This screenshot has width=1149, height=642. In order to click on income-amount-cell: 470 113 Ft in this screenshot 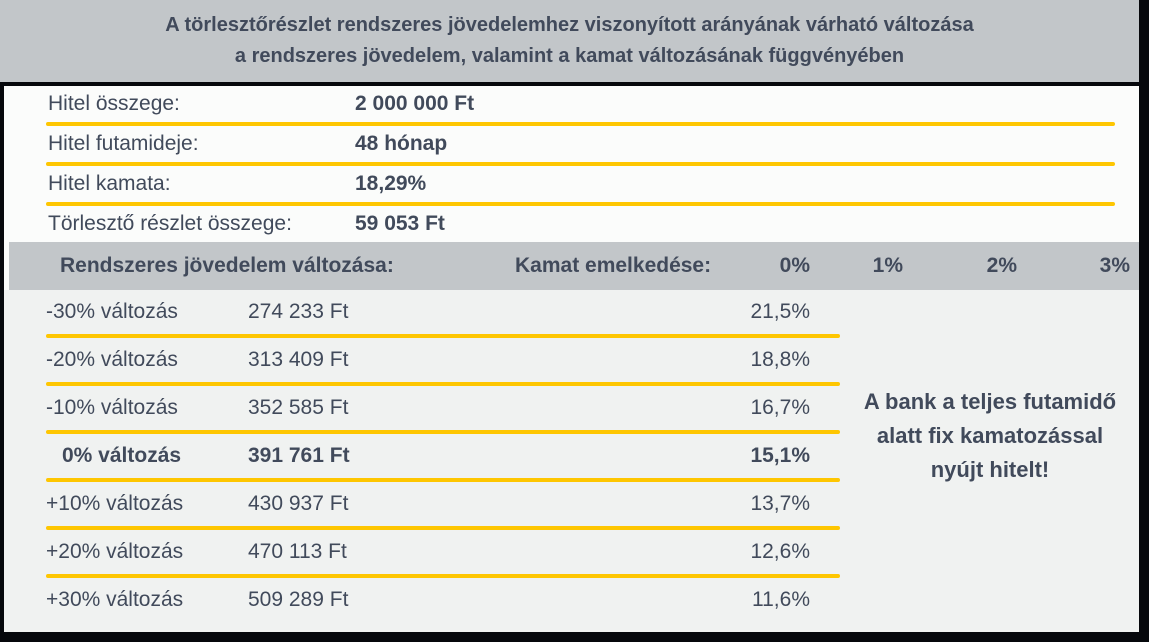, I will do `click(297, 551)`.